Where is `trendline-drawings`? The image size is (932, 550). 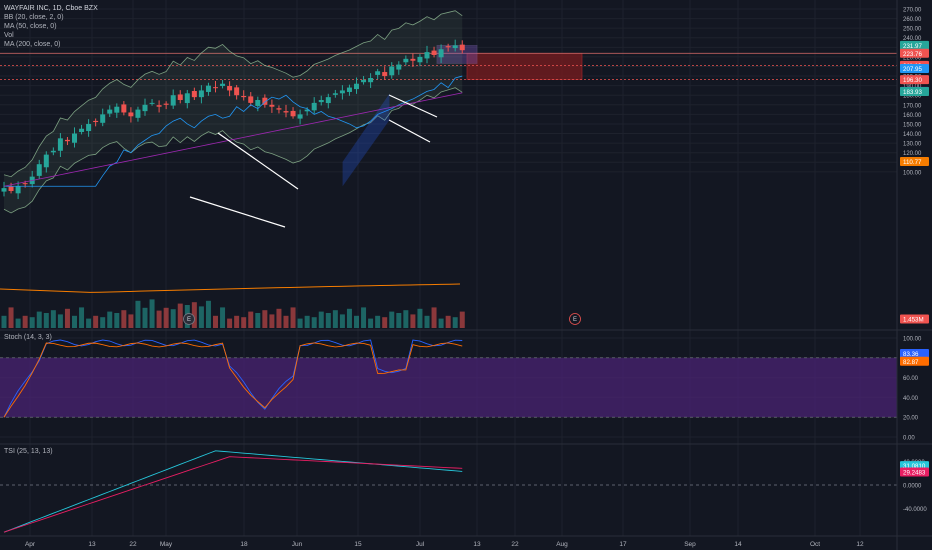 trendline-drawings is located at coordinates (313, 160).